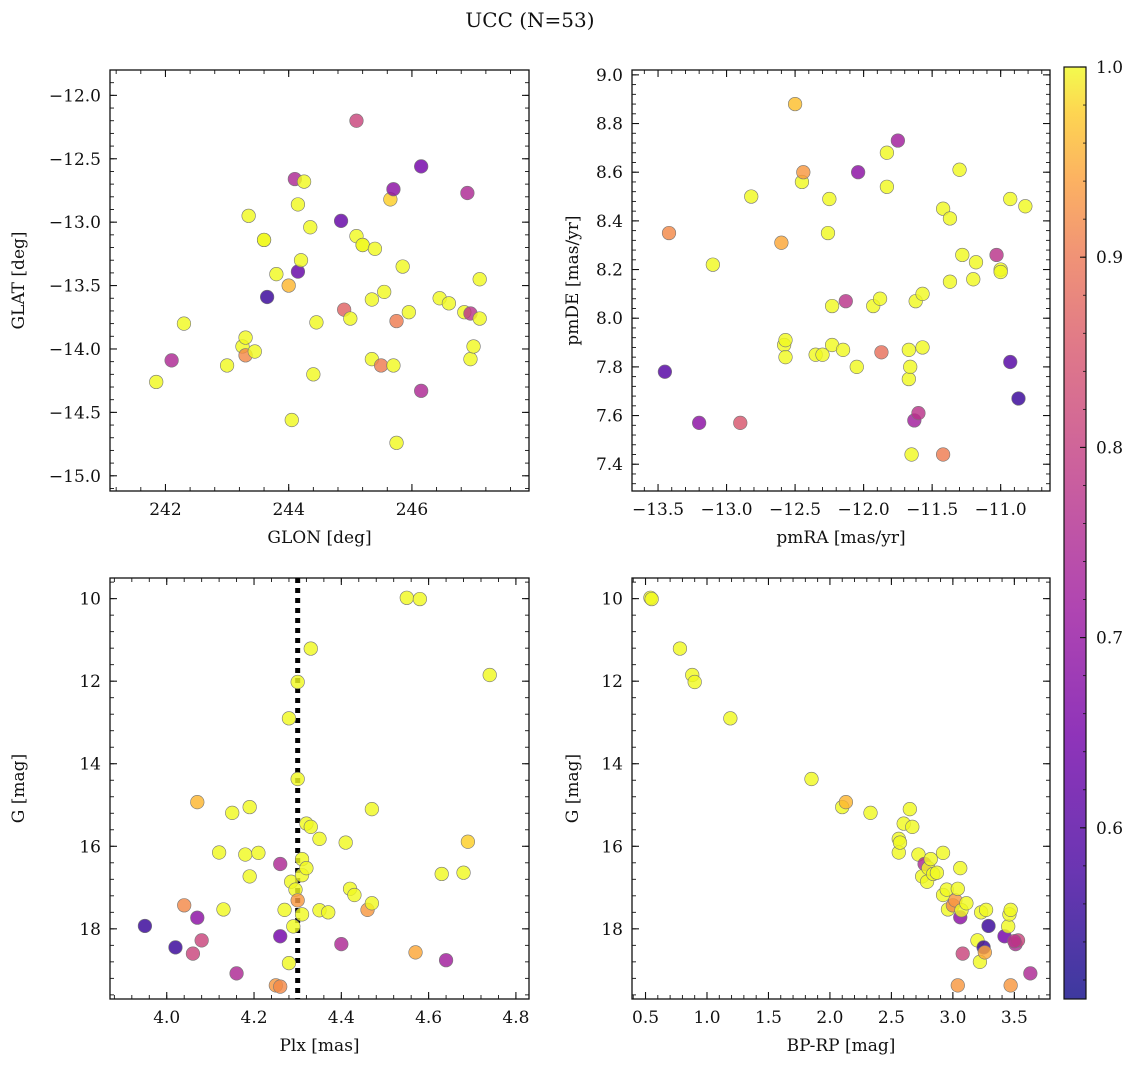 The width and height of the screenshot is (1136, 1067). I want to click on y-tick-label: 12, so click(612, 682).